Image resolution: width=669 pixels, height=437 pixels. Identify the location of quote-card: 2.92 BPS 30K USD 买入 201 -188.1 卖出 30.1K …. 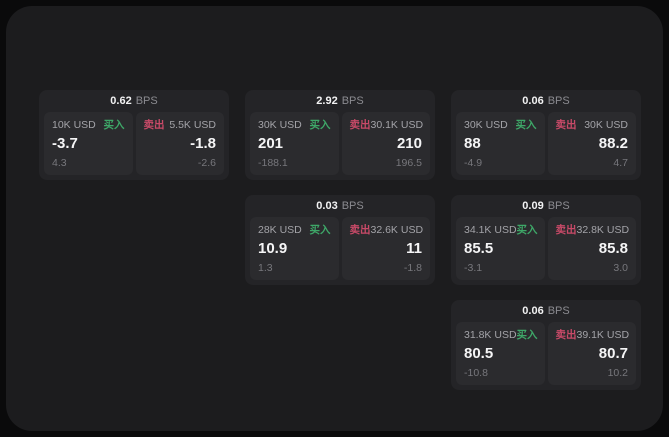
(340, 135).